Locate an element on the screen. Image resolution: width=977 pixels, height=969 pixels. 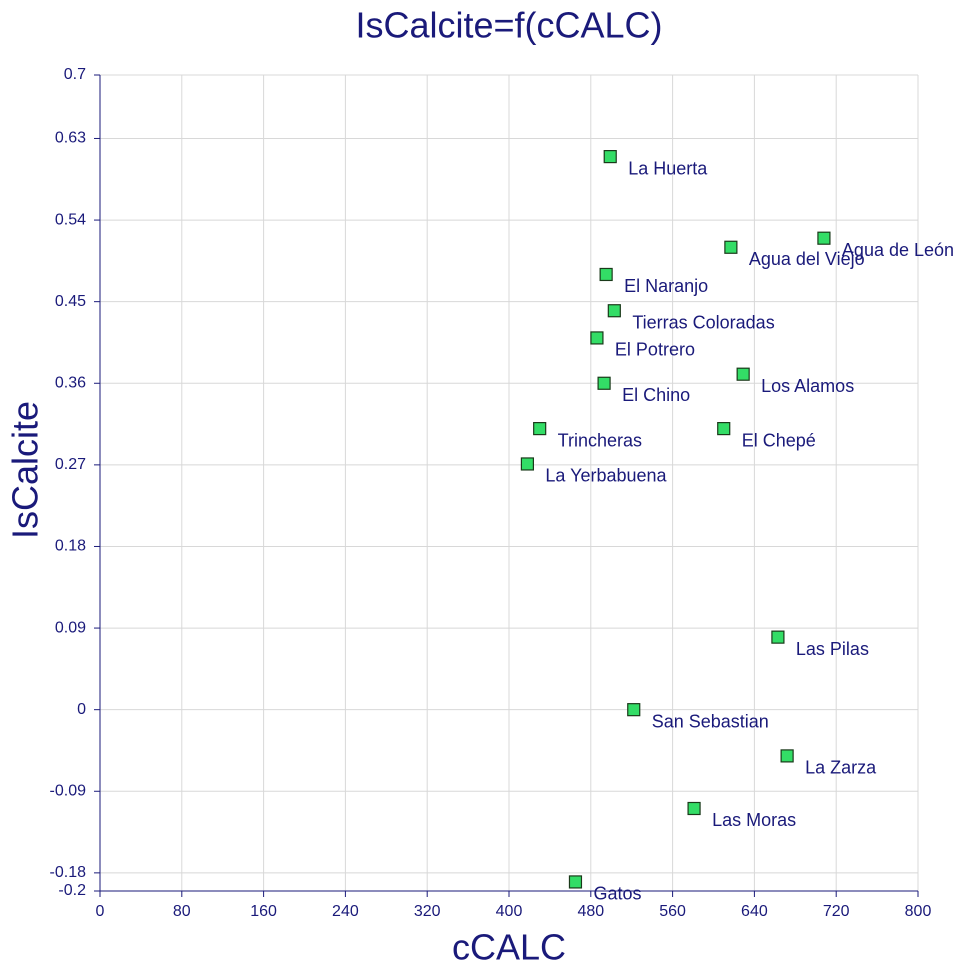
point-label: El Chino is located at coordinates (656, 395).